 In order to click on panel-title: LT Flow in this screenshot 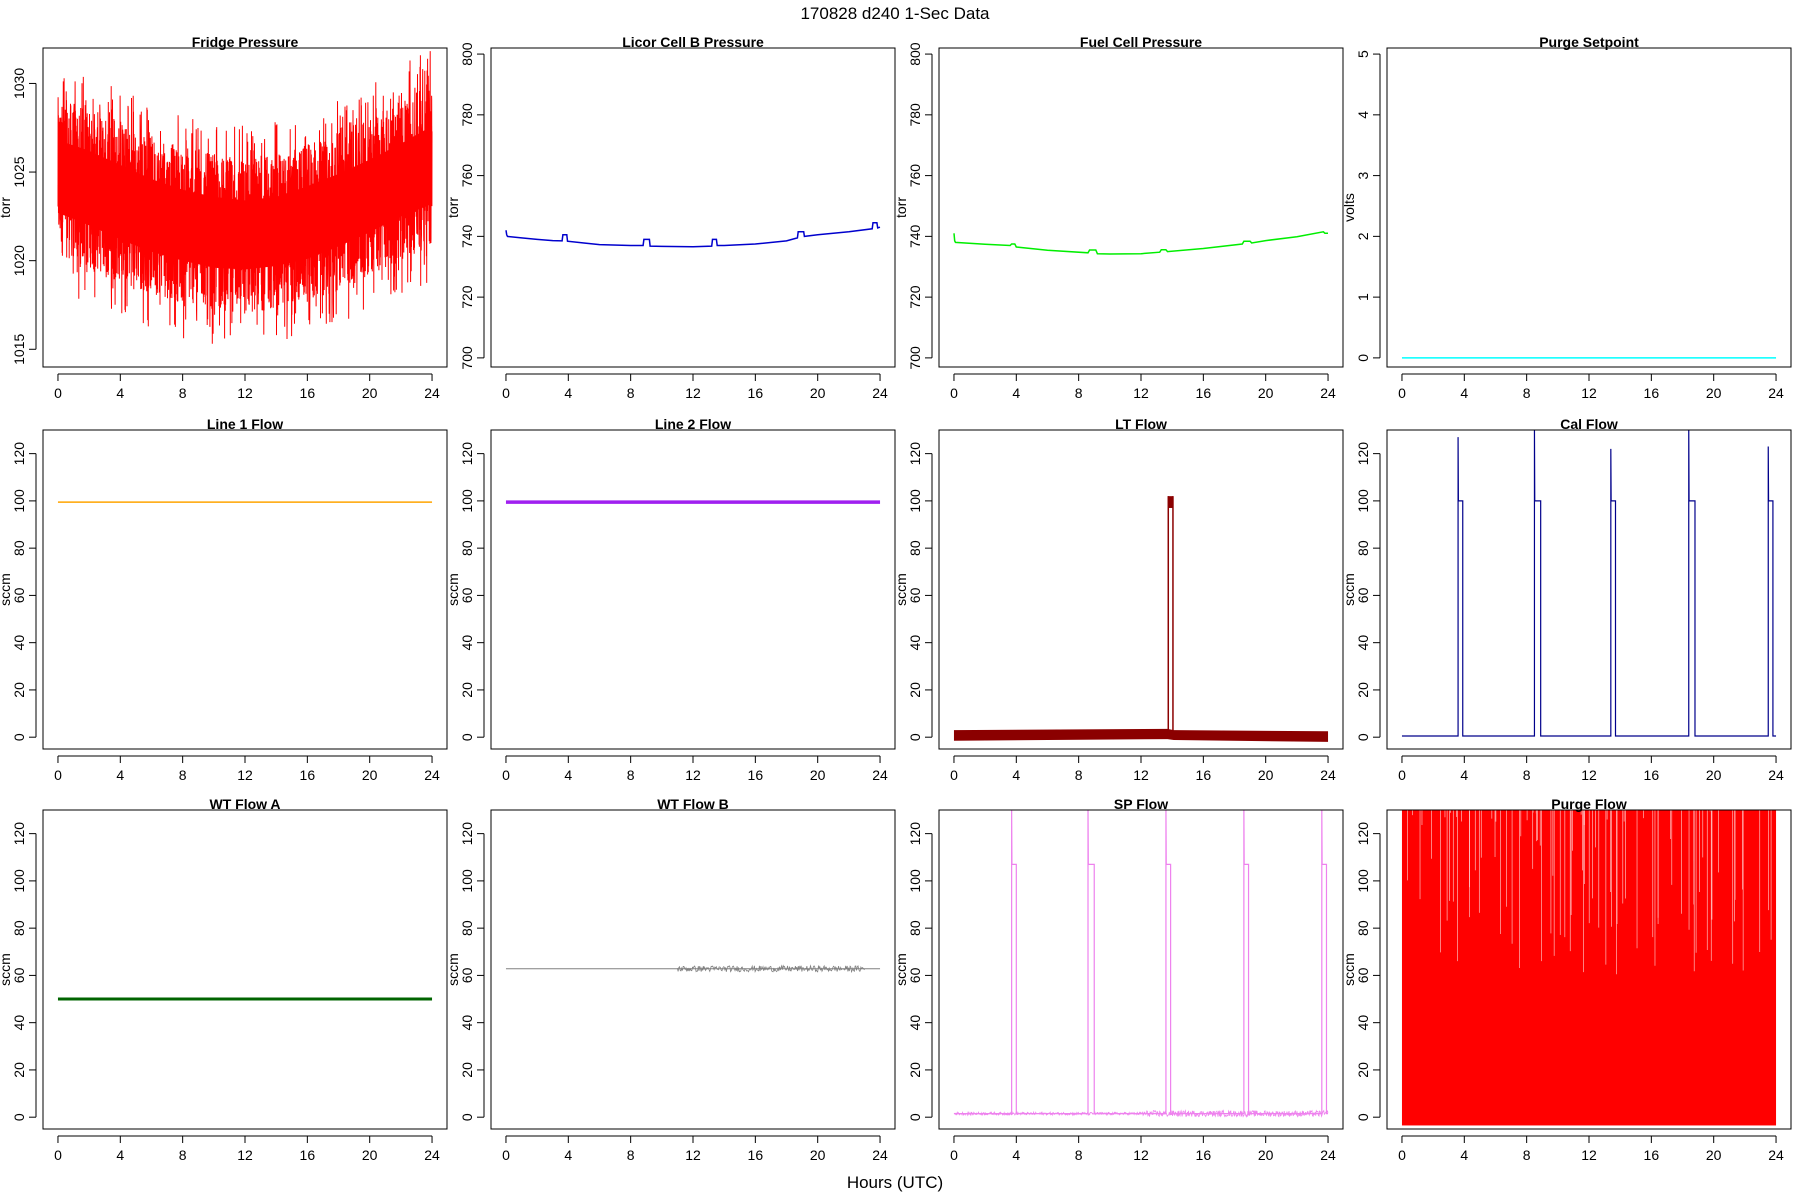, I will do `click(1141, 424)`.